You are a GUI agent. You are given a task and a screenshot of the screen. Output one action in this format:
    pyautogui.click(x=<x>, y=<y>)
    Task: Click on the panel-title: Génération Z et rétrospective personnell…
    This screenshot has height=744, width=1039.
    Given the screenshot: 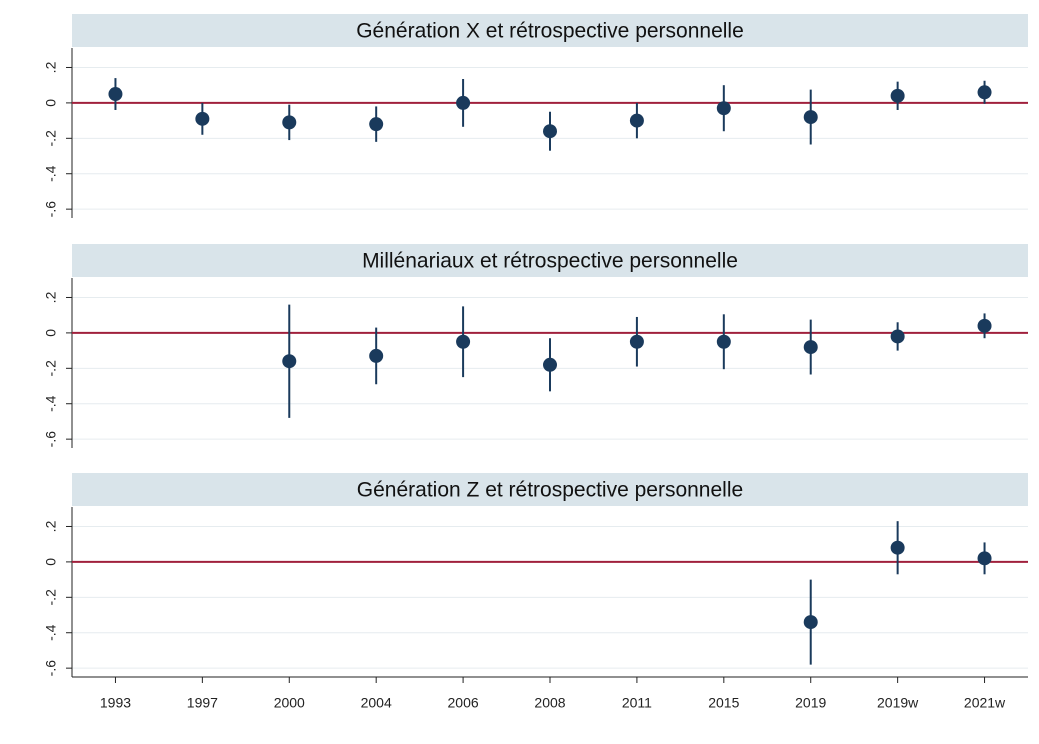 What is the action you would take?
    pyautogui.click(x=550, y=490)
    